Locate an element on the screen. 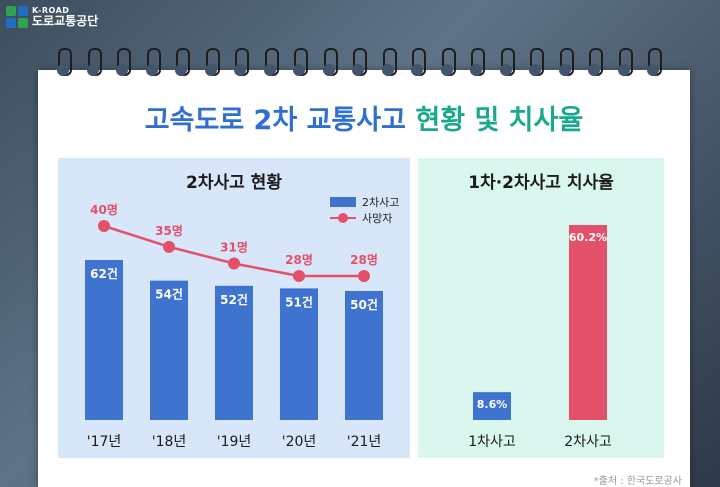 The width and height of the screenshot is (720, 487). bar-value-label: 8.6% is located at coordinates (492, 404).